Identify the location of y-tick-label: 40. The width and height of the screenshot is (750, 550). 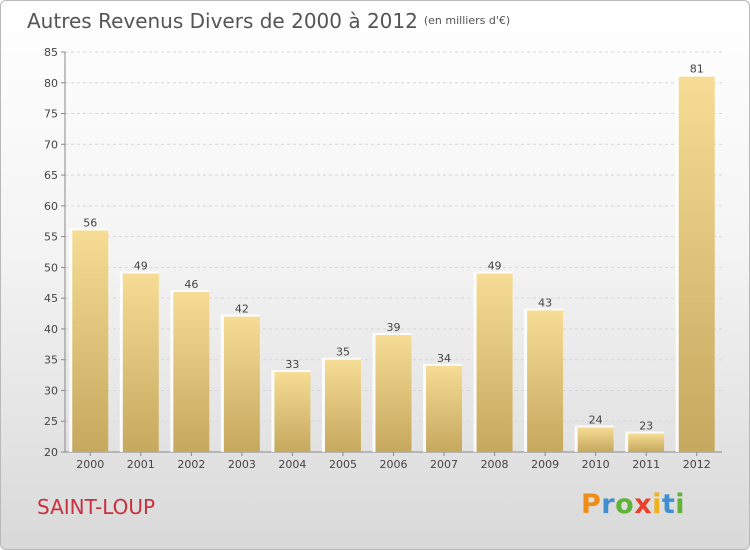
(51, 329).